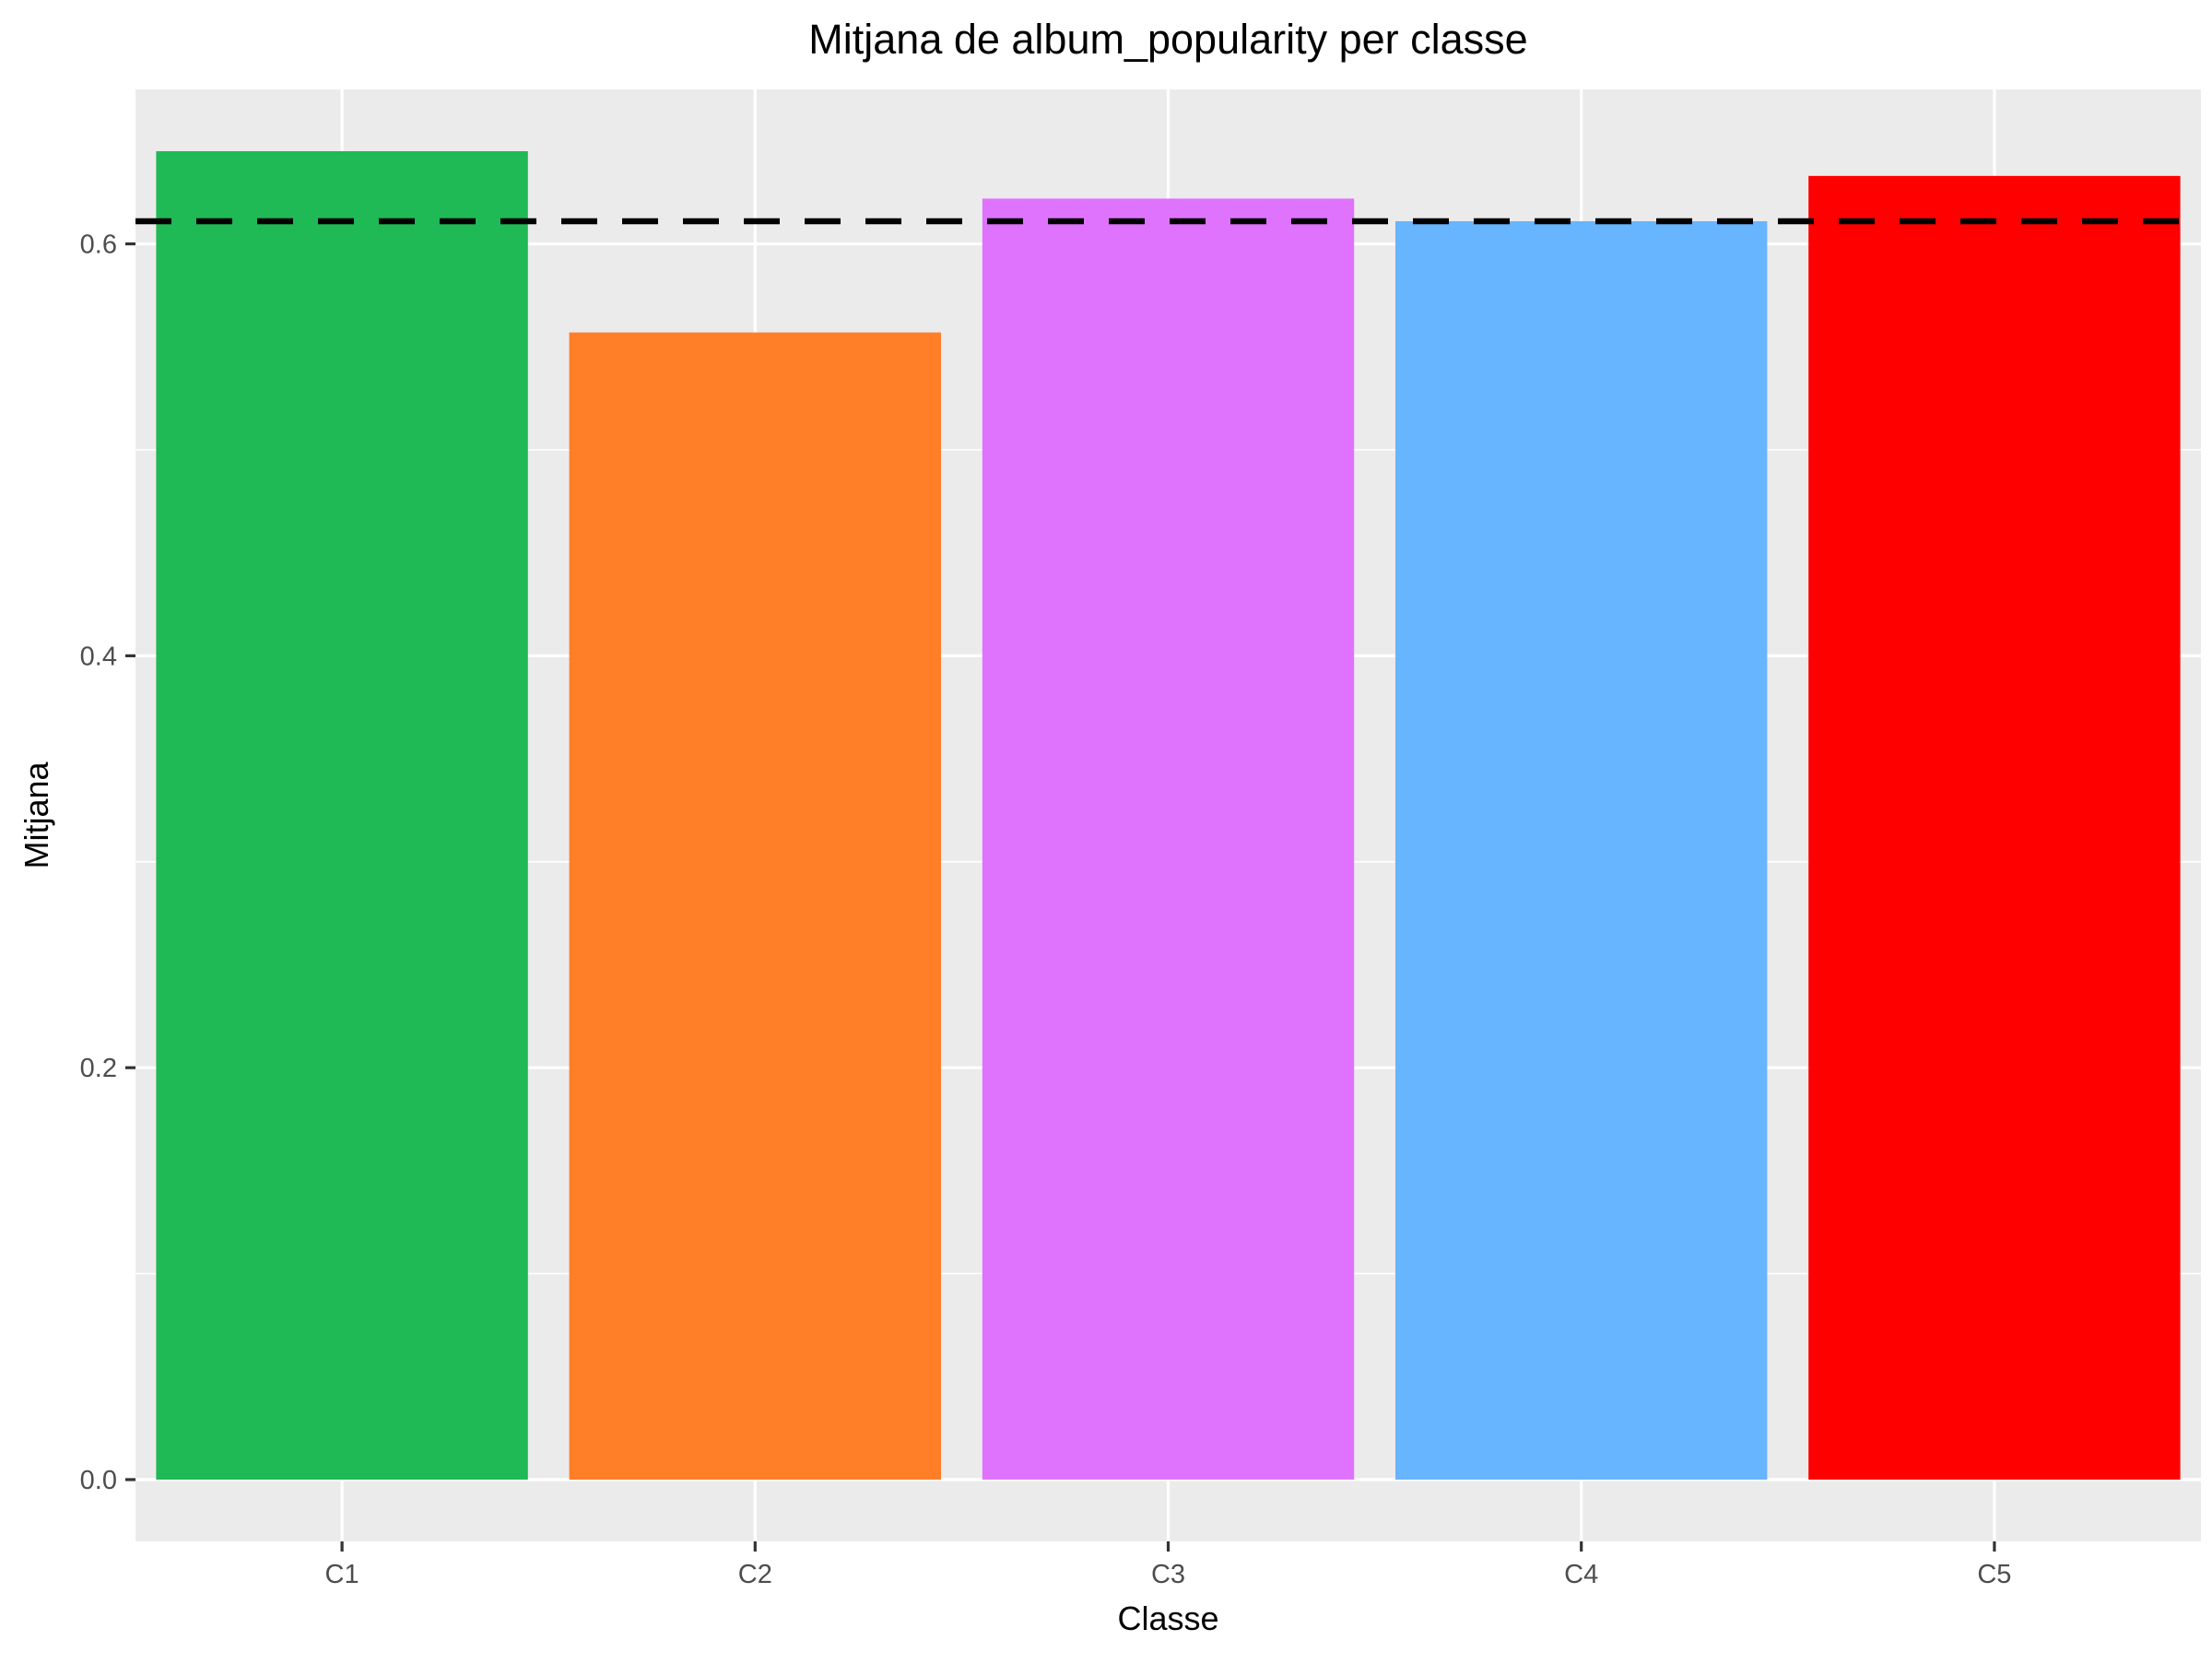  What do you see at coordinates (1581, 850) in the screenshot?
I see `bar-c4` at bounding box center [1581, 850].